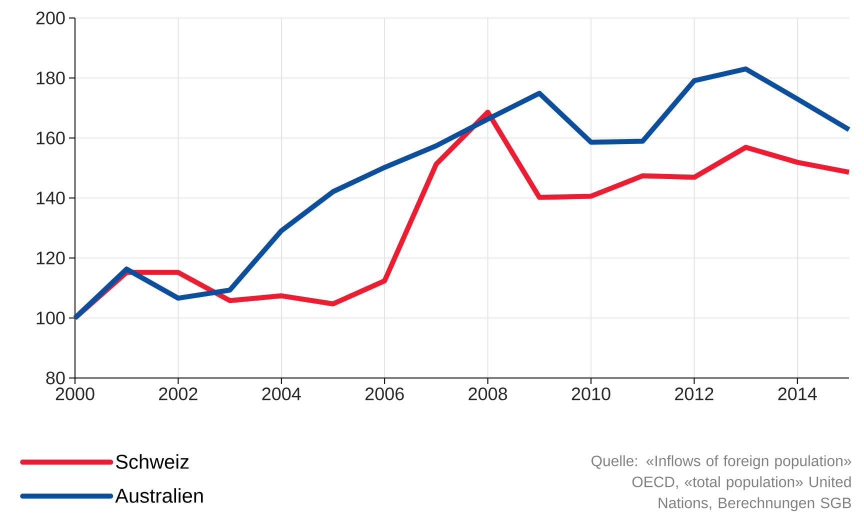 The width and height of the screenshot is (864, 515). I want to click on x-tick-label: 2014, so click(797, 394).